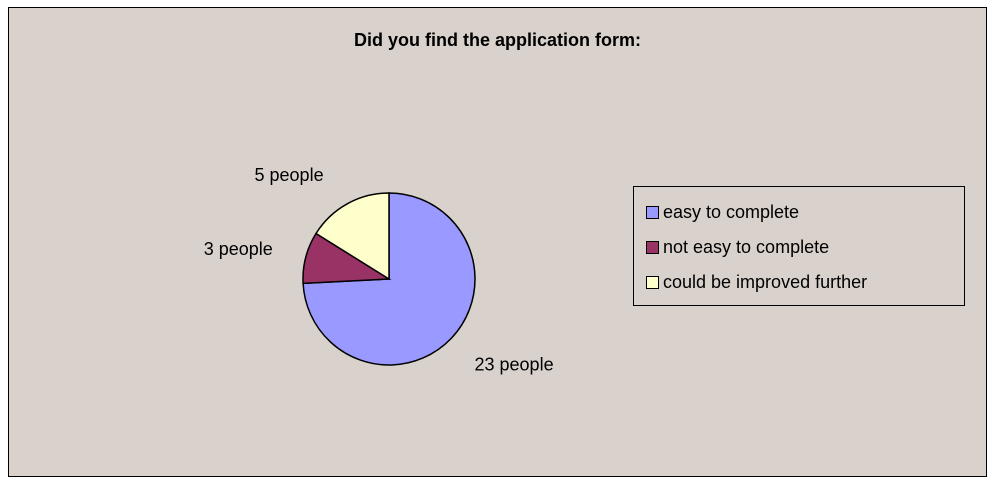 The height and width of the screenshot is (480, 993). Describe the element at coordinates (352, 236) in the screenshot. I see `pie-slice-could-be-improved-further` at that location.